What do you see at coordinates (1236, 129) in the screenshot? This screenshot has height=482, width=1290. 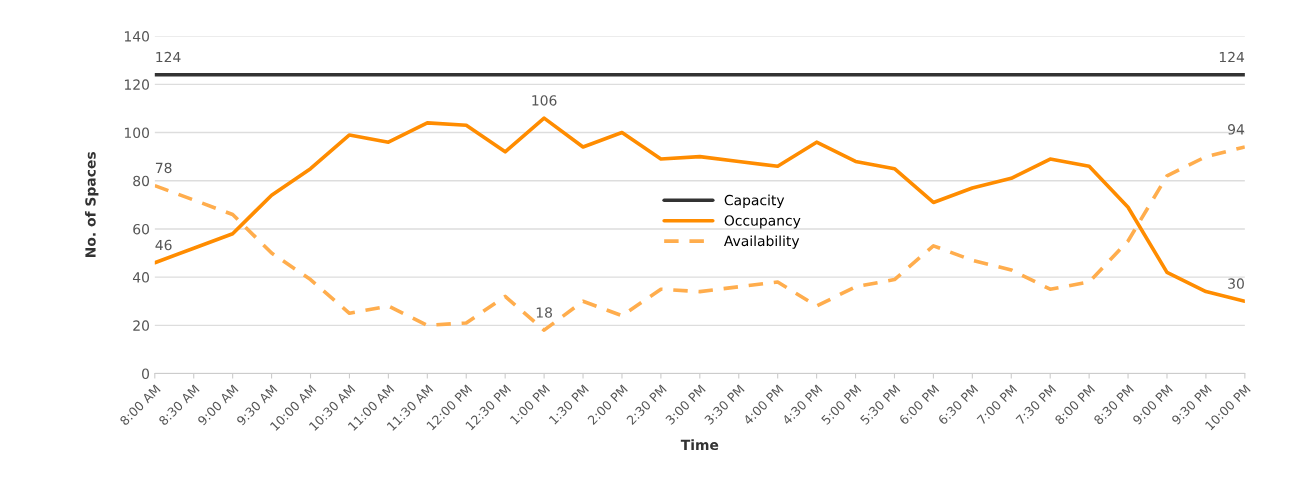 I see `data-label: 94` at bounding box center [1236, 129].